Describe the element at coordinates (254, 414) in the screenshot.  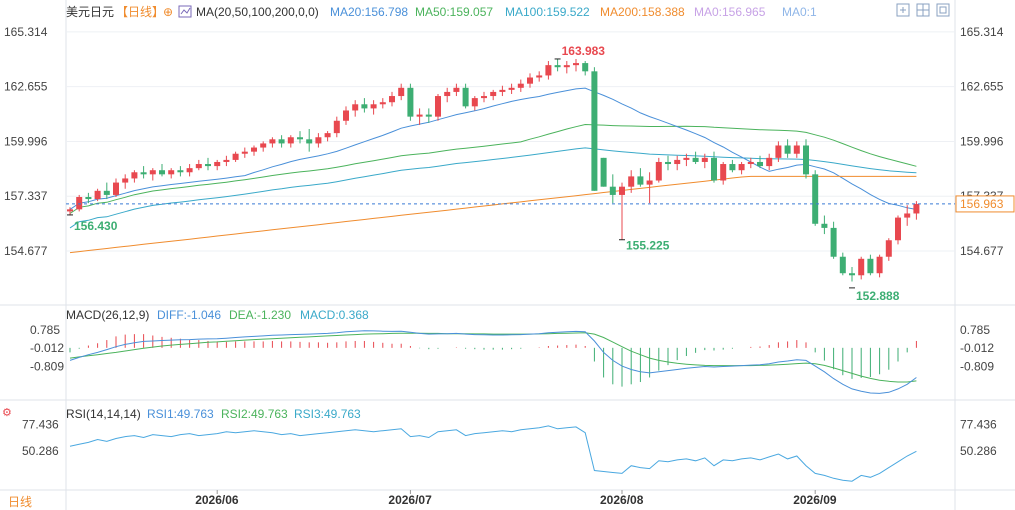
I see `rsi2-value: RSI2:49.763` at that location.